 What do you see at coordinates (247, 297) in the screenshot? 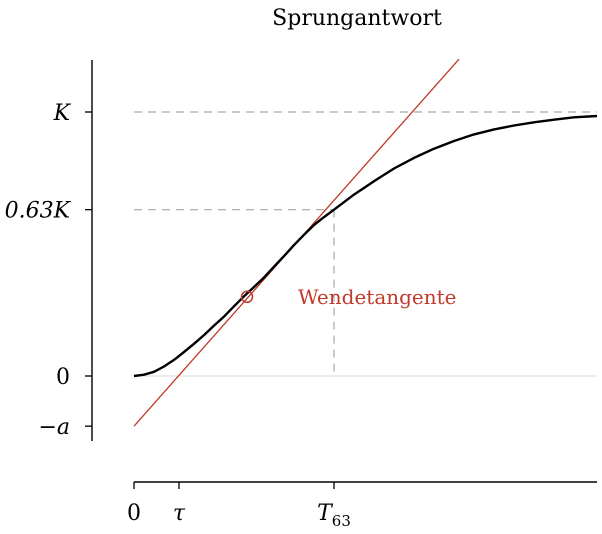
I see `inflection-point` at bounding box center [247, 297].